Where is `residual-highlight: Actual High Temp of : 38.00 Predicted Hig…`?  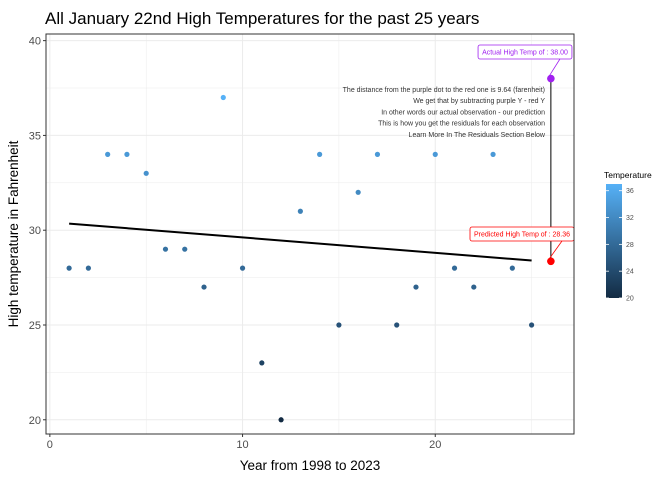 residual-highlight: Actual High Temp of : 38.00 Predicted Hig… is located at coordinates (522, 155).